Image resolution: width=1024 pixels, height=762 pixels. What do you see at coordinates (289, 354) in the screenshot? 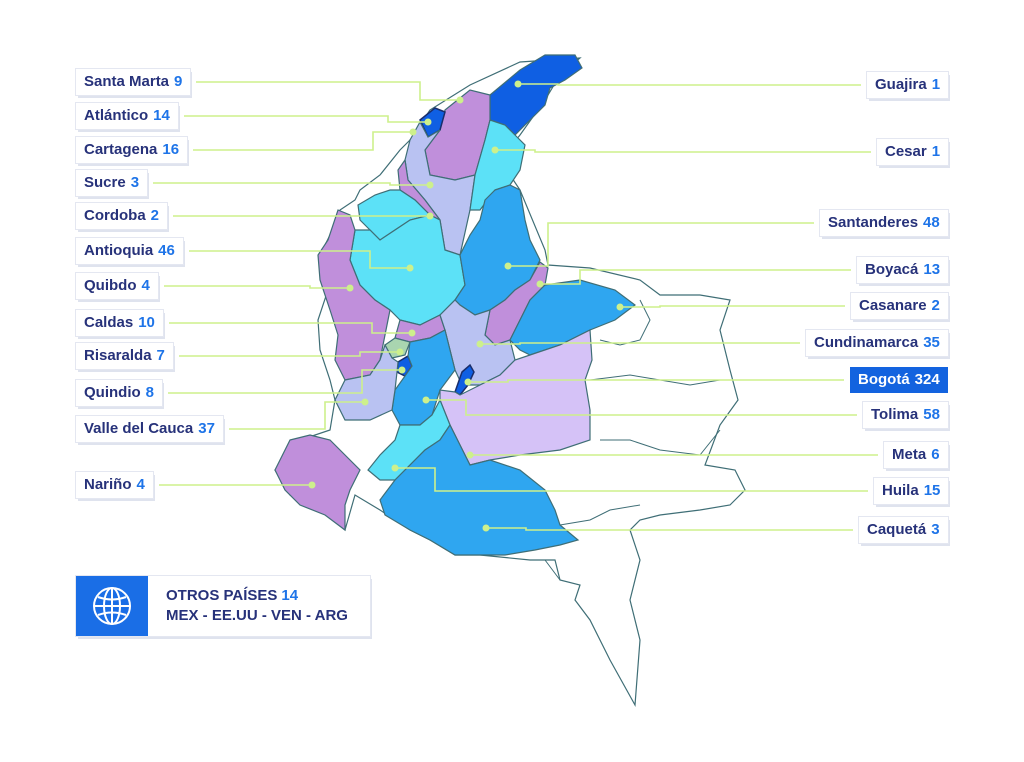
I see `leader-risaralda` at bounding box center [289, 354].